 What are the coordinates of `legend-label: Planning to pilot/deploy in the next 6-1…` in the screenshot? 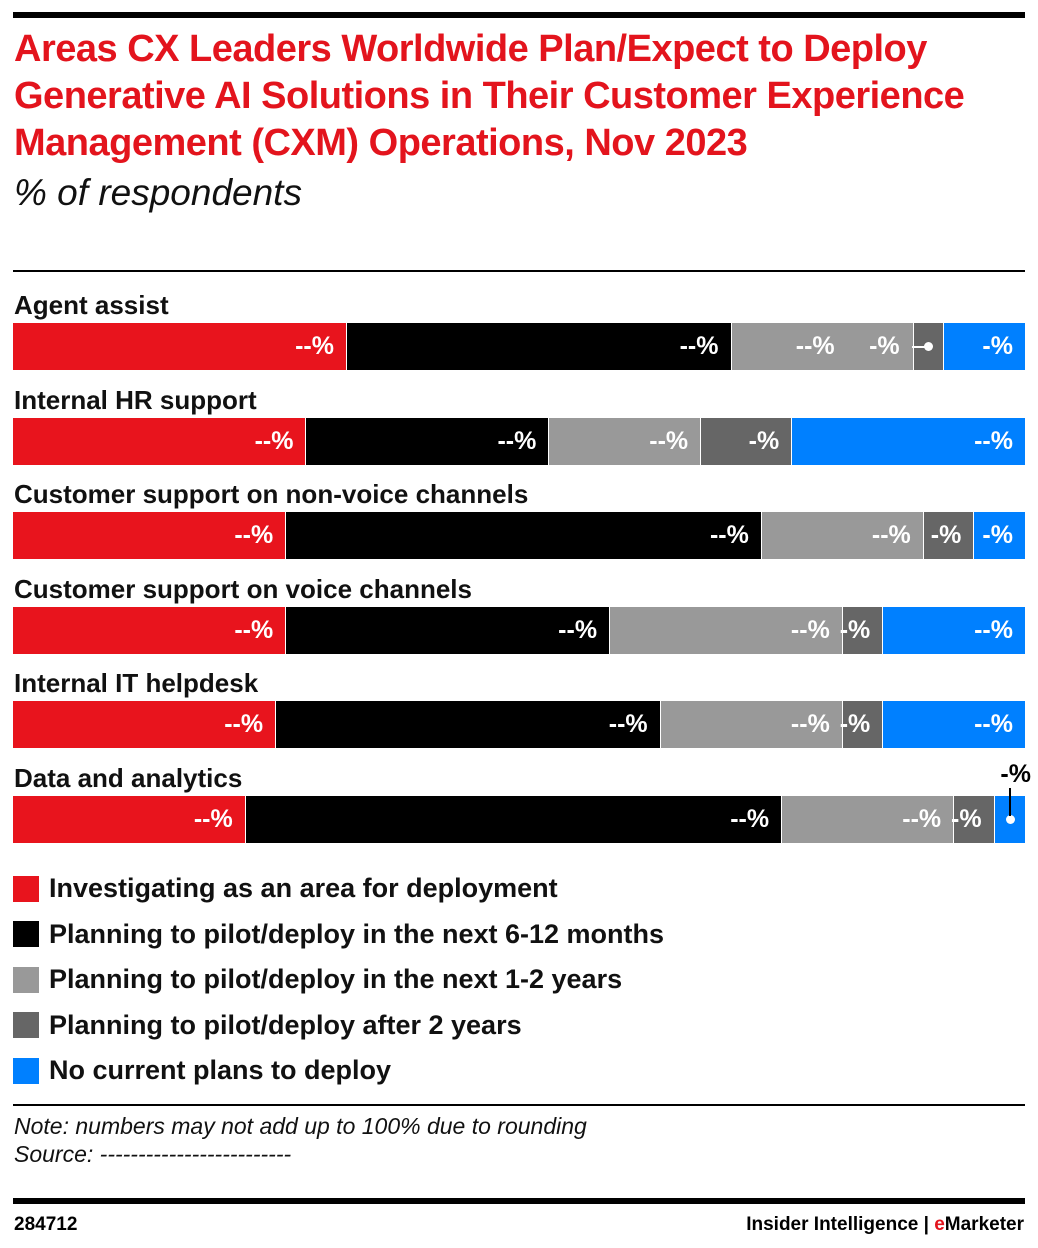 It's located at (357, 933).